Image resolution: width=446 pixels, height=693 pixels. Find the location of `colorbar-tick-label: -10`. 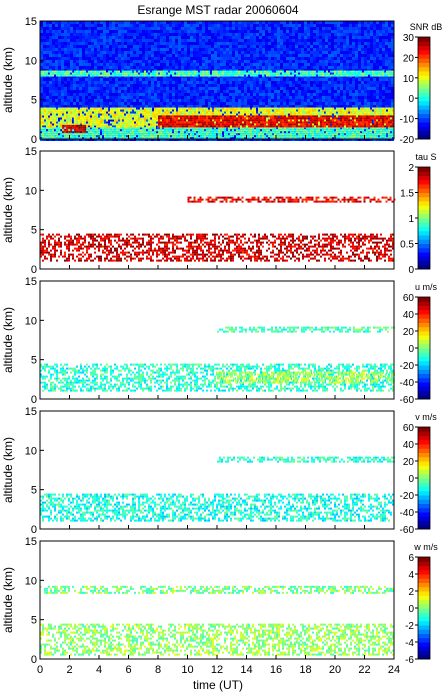

colorbar-tick-label: -10 is located at coordinates (407, 120).